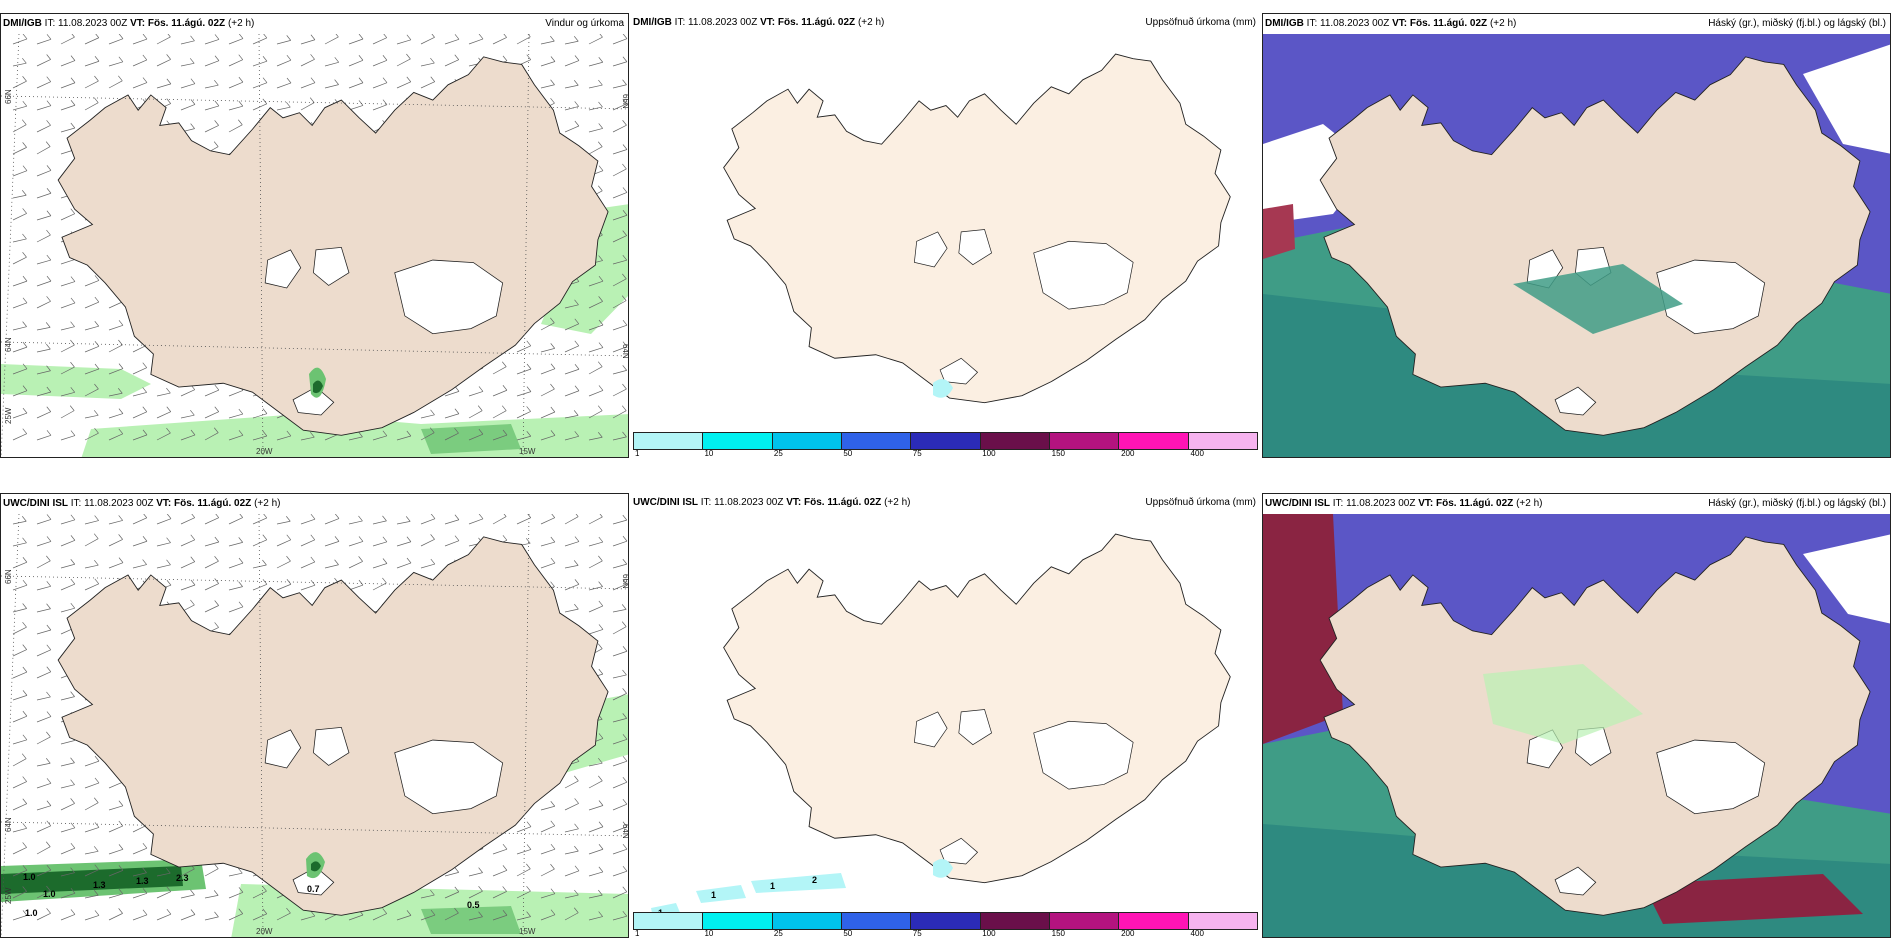 The width and height of the screenshot is (1900, 950). What do you see at coordinates (625, 351) in the screenshot?
I see `lat-label: 64N` at bounding box center [625, 351].